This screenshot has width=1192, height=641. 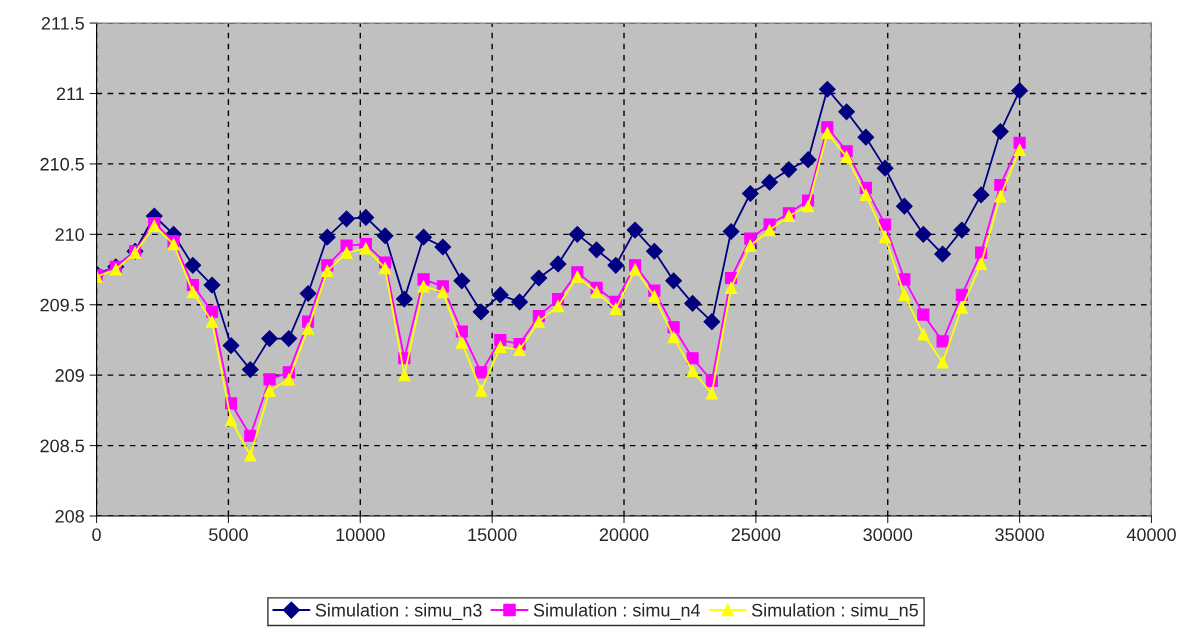 I want to click on y-tick-label: 210, so click(x=70, y=235).